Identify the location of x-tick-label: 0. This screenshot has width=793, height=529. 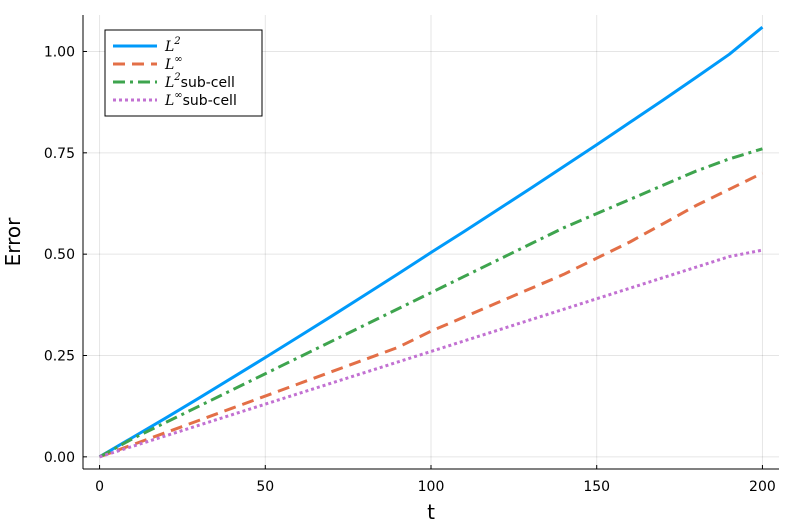
(99, 487).